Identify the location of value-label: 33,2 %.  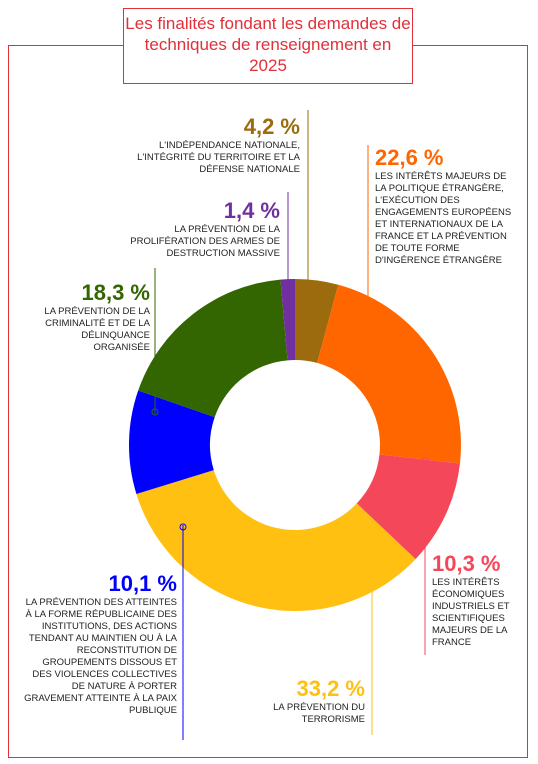
(331, 688).